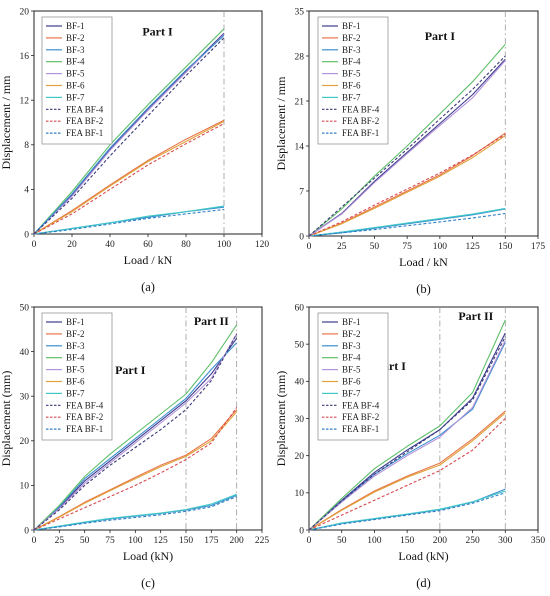 The height and width of the screenshot is (596, 550). Describe the element at coordinates (148, 287) in the screenshot. I see `panel-label: (a)` at that location.